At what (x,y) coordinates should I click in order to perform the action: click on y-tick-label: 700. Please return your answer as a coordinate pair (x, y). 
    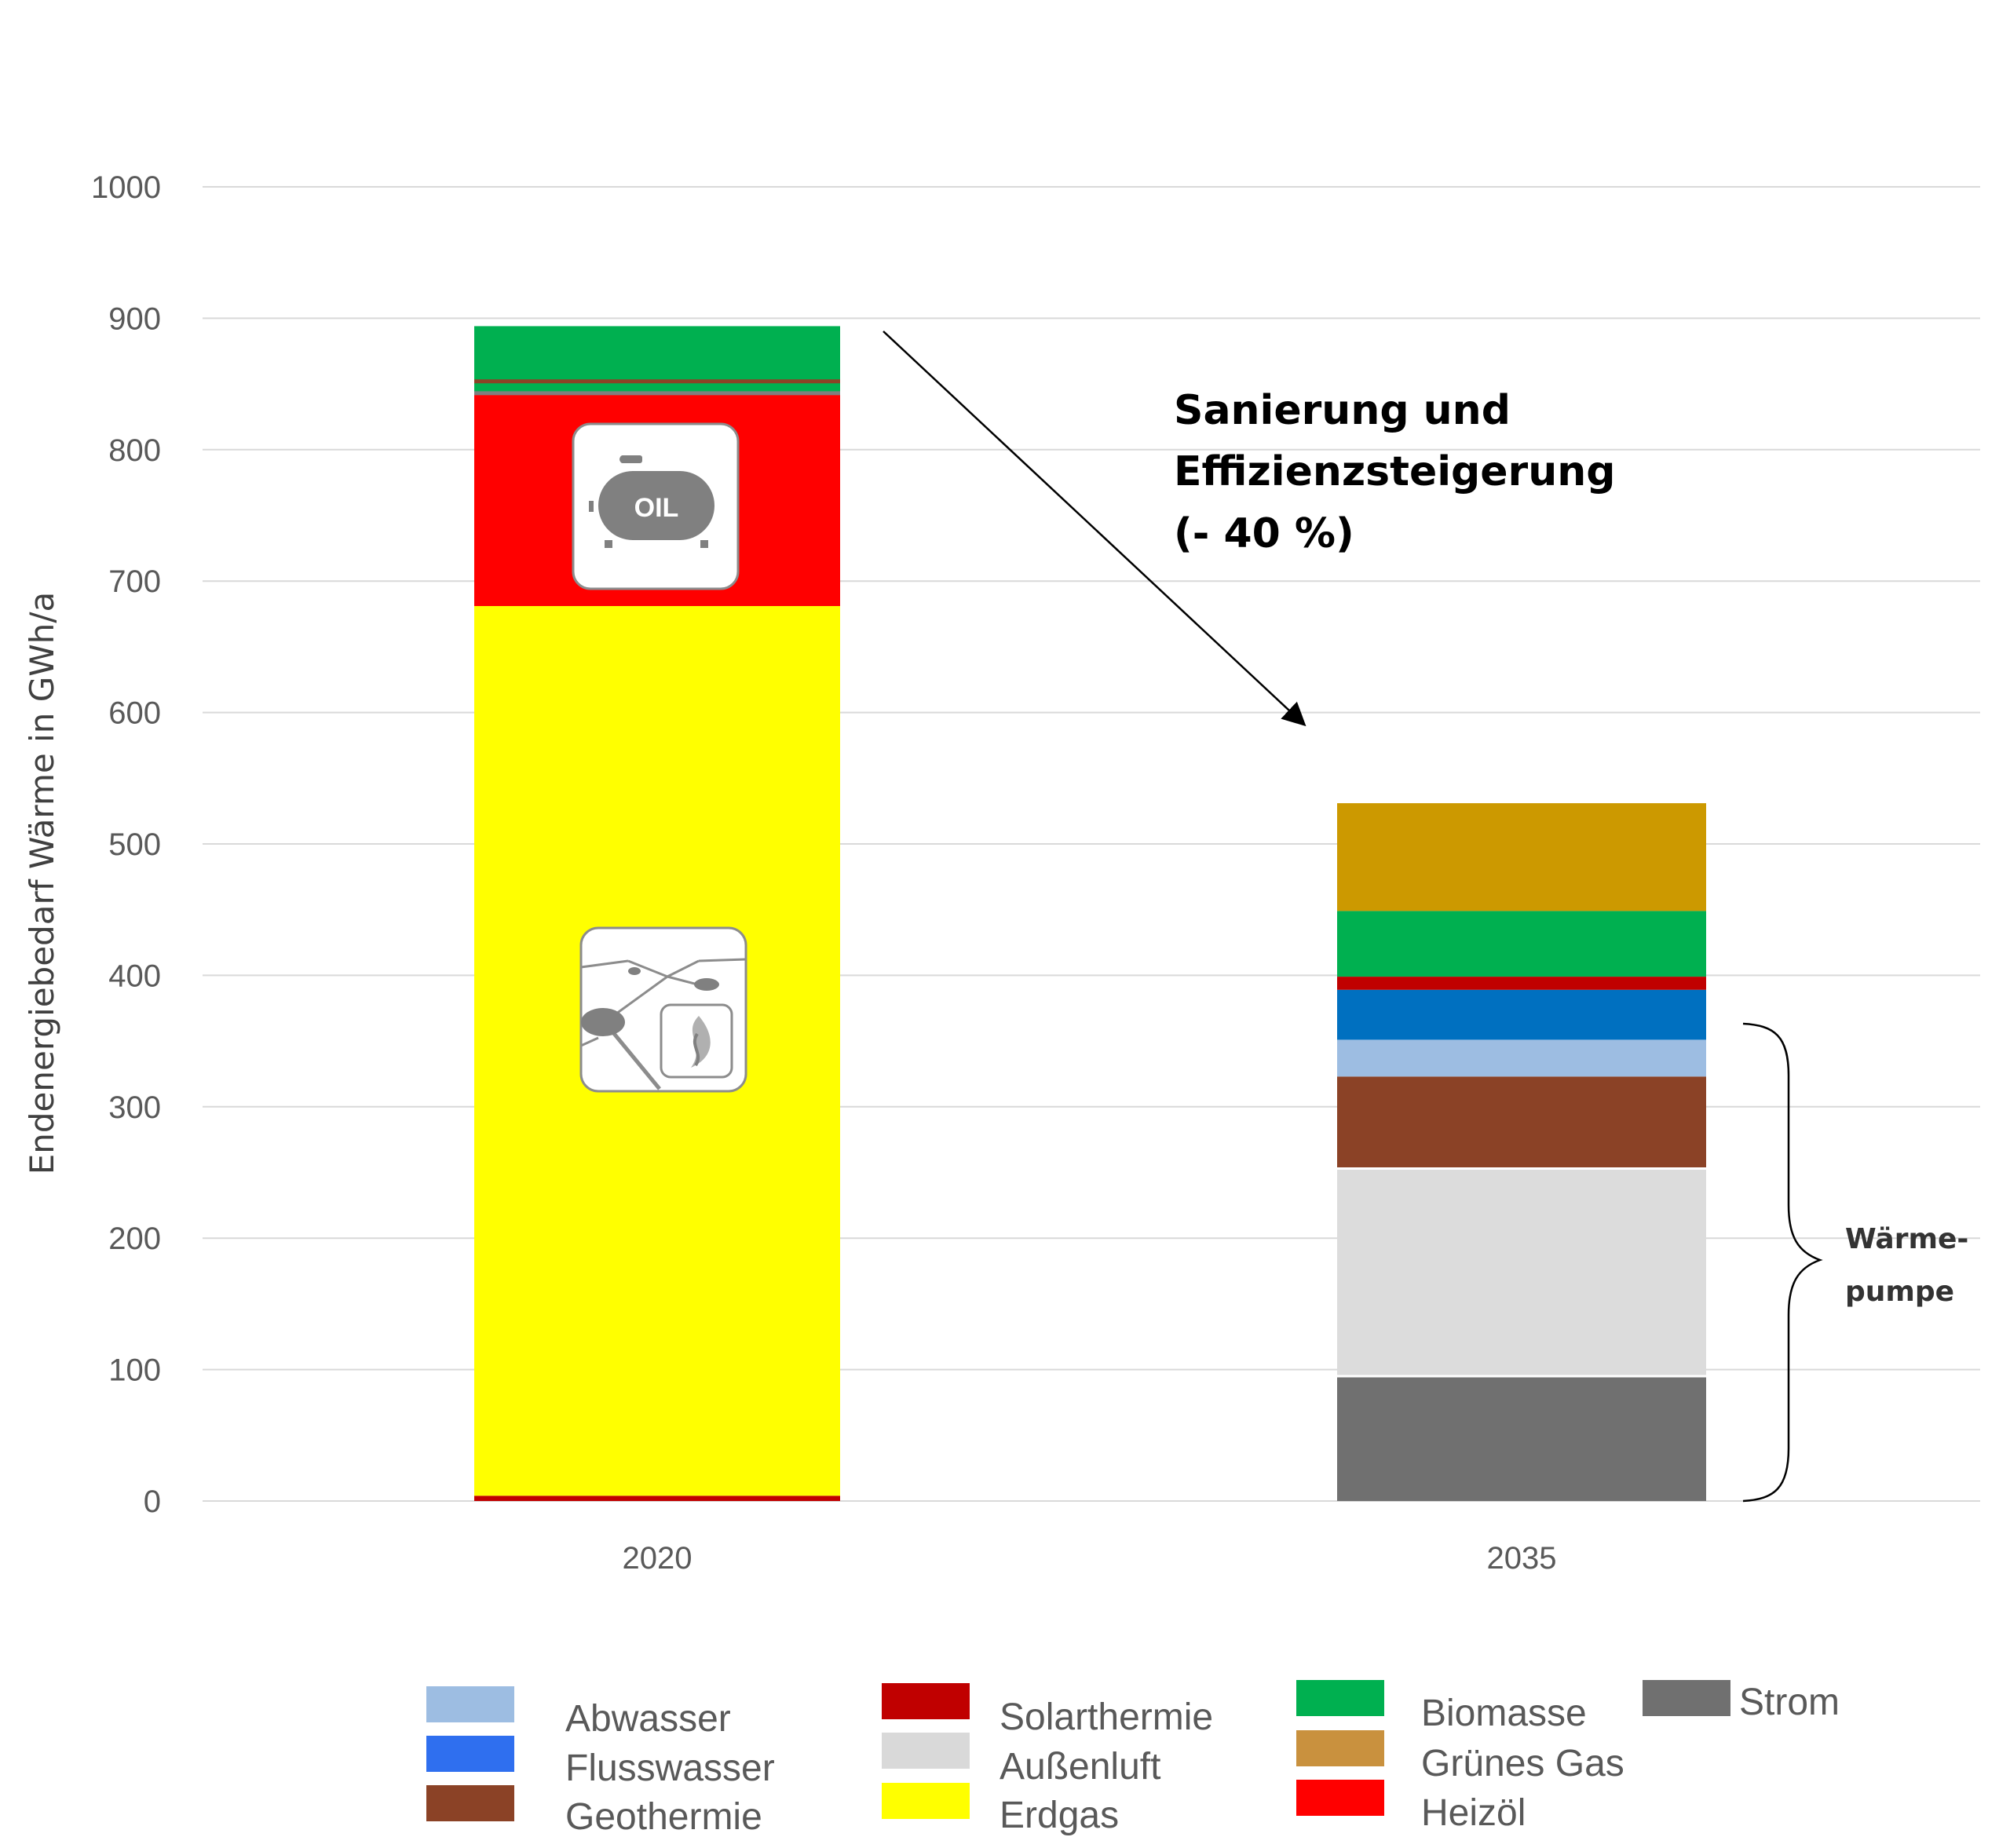
    Looking at the image, I should click on (134, 581).